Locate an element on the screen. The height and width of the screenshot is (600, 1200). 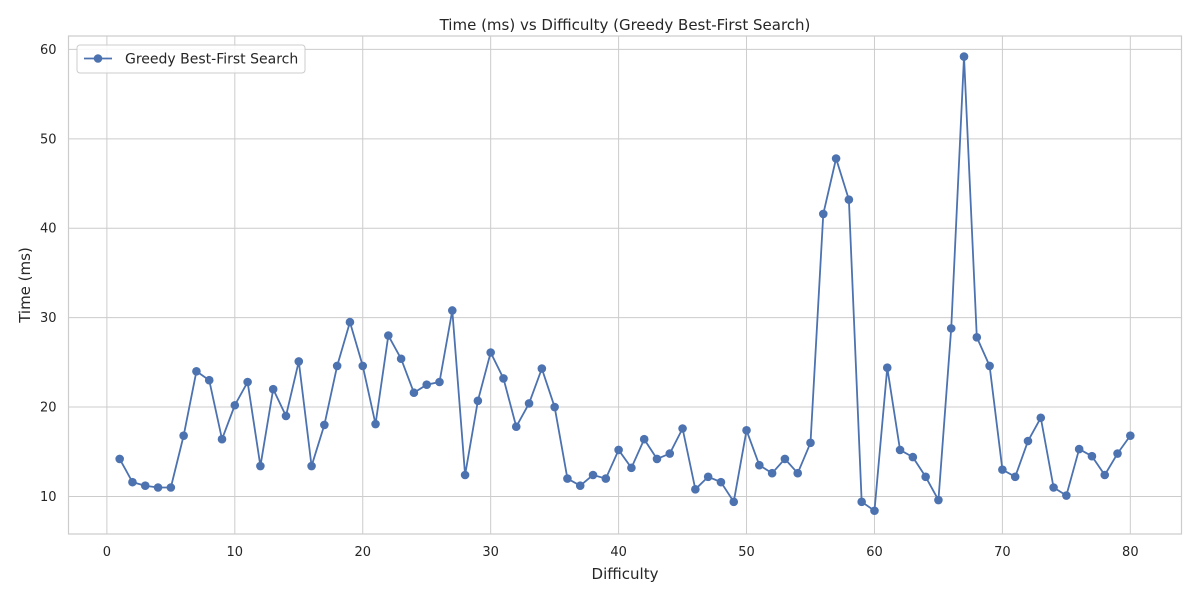
y-tick-label: 10 is located at coordinates (48, 497).